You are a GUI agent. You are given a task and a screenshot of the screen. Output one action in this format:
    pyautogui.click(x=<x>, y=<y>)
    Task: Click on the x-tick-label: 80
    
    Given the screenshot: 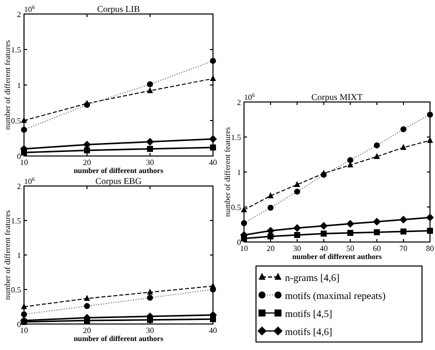 What is the action you would take?
    pyautogui.click(x=430, y=248)
    